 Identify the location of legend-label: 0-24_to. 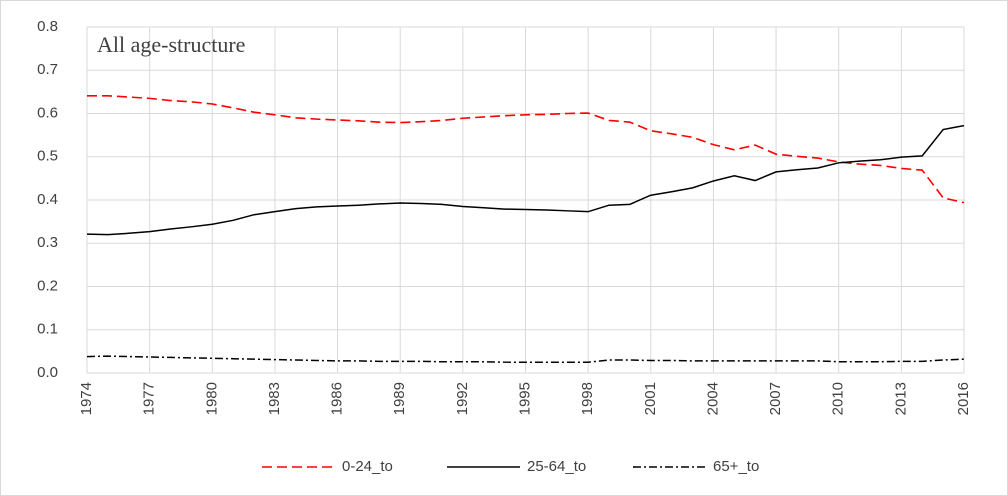
(367, 466).